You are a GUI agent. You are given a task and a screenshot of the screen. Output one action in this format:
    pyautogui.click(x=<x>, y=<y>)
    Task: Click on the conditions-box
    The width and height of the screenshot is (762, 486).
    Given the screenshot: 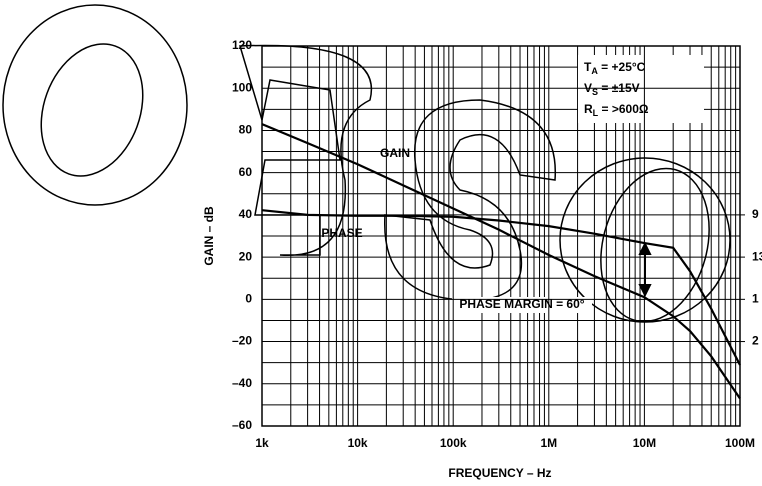 What is the action you would take?
    pyautogui.click(x=641, y=89)
    